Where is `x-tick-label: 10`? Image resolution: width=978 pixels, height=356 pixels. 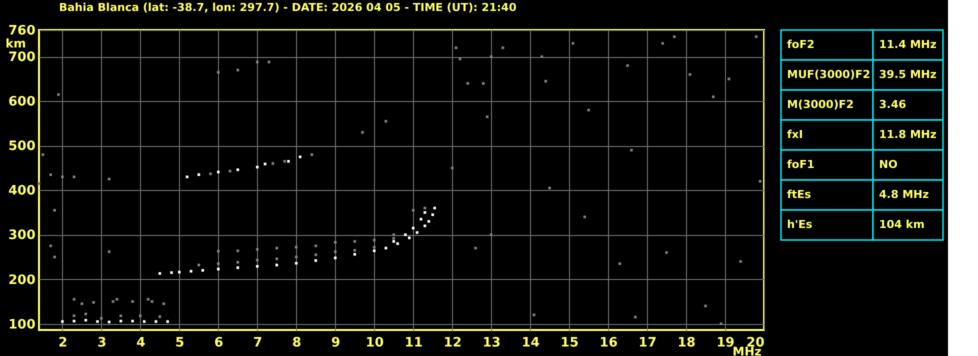 x-tick-label: 10 is located at coordinates (375, 343).